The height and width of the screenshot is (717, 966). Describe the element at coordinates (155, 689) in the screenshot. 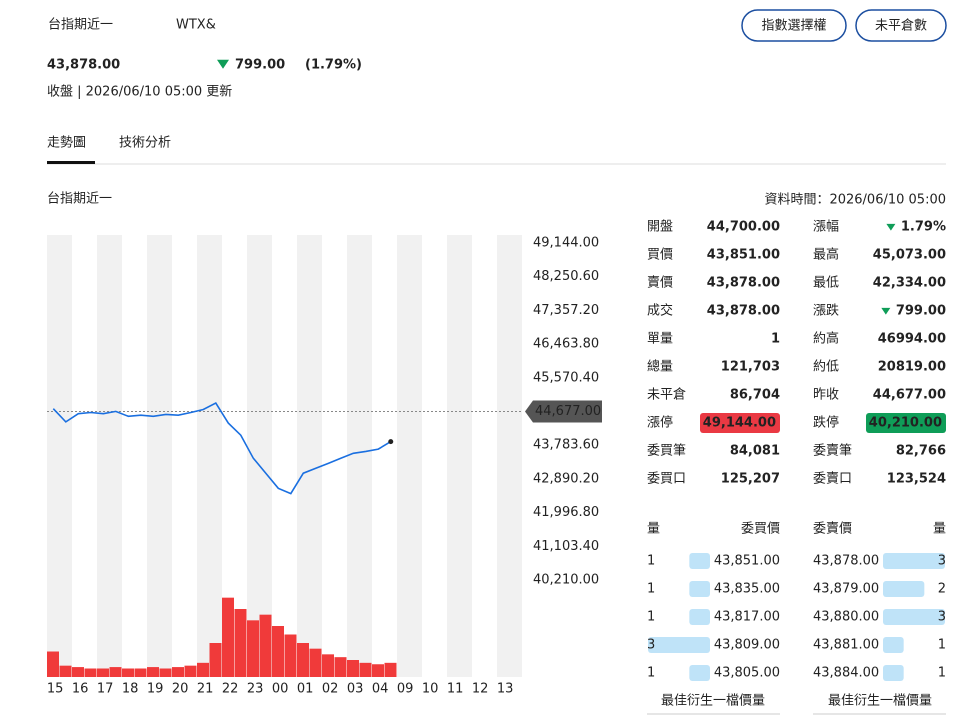

I see `x-tick-label: 19` at that location.